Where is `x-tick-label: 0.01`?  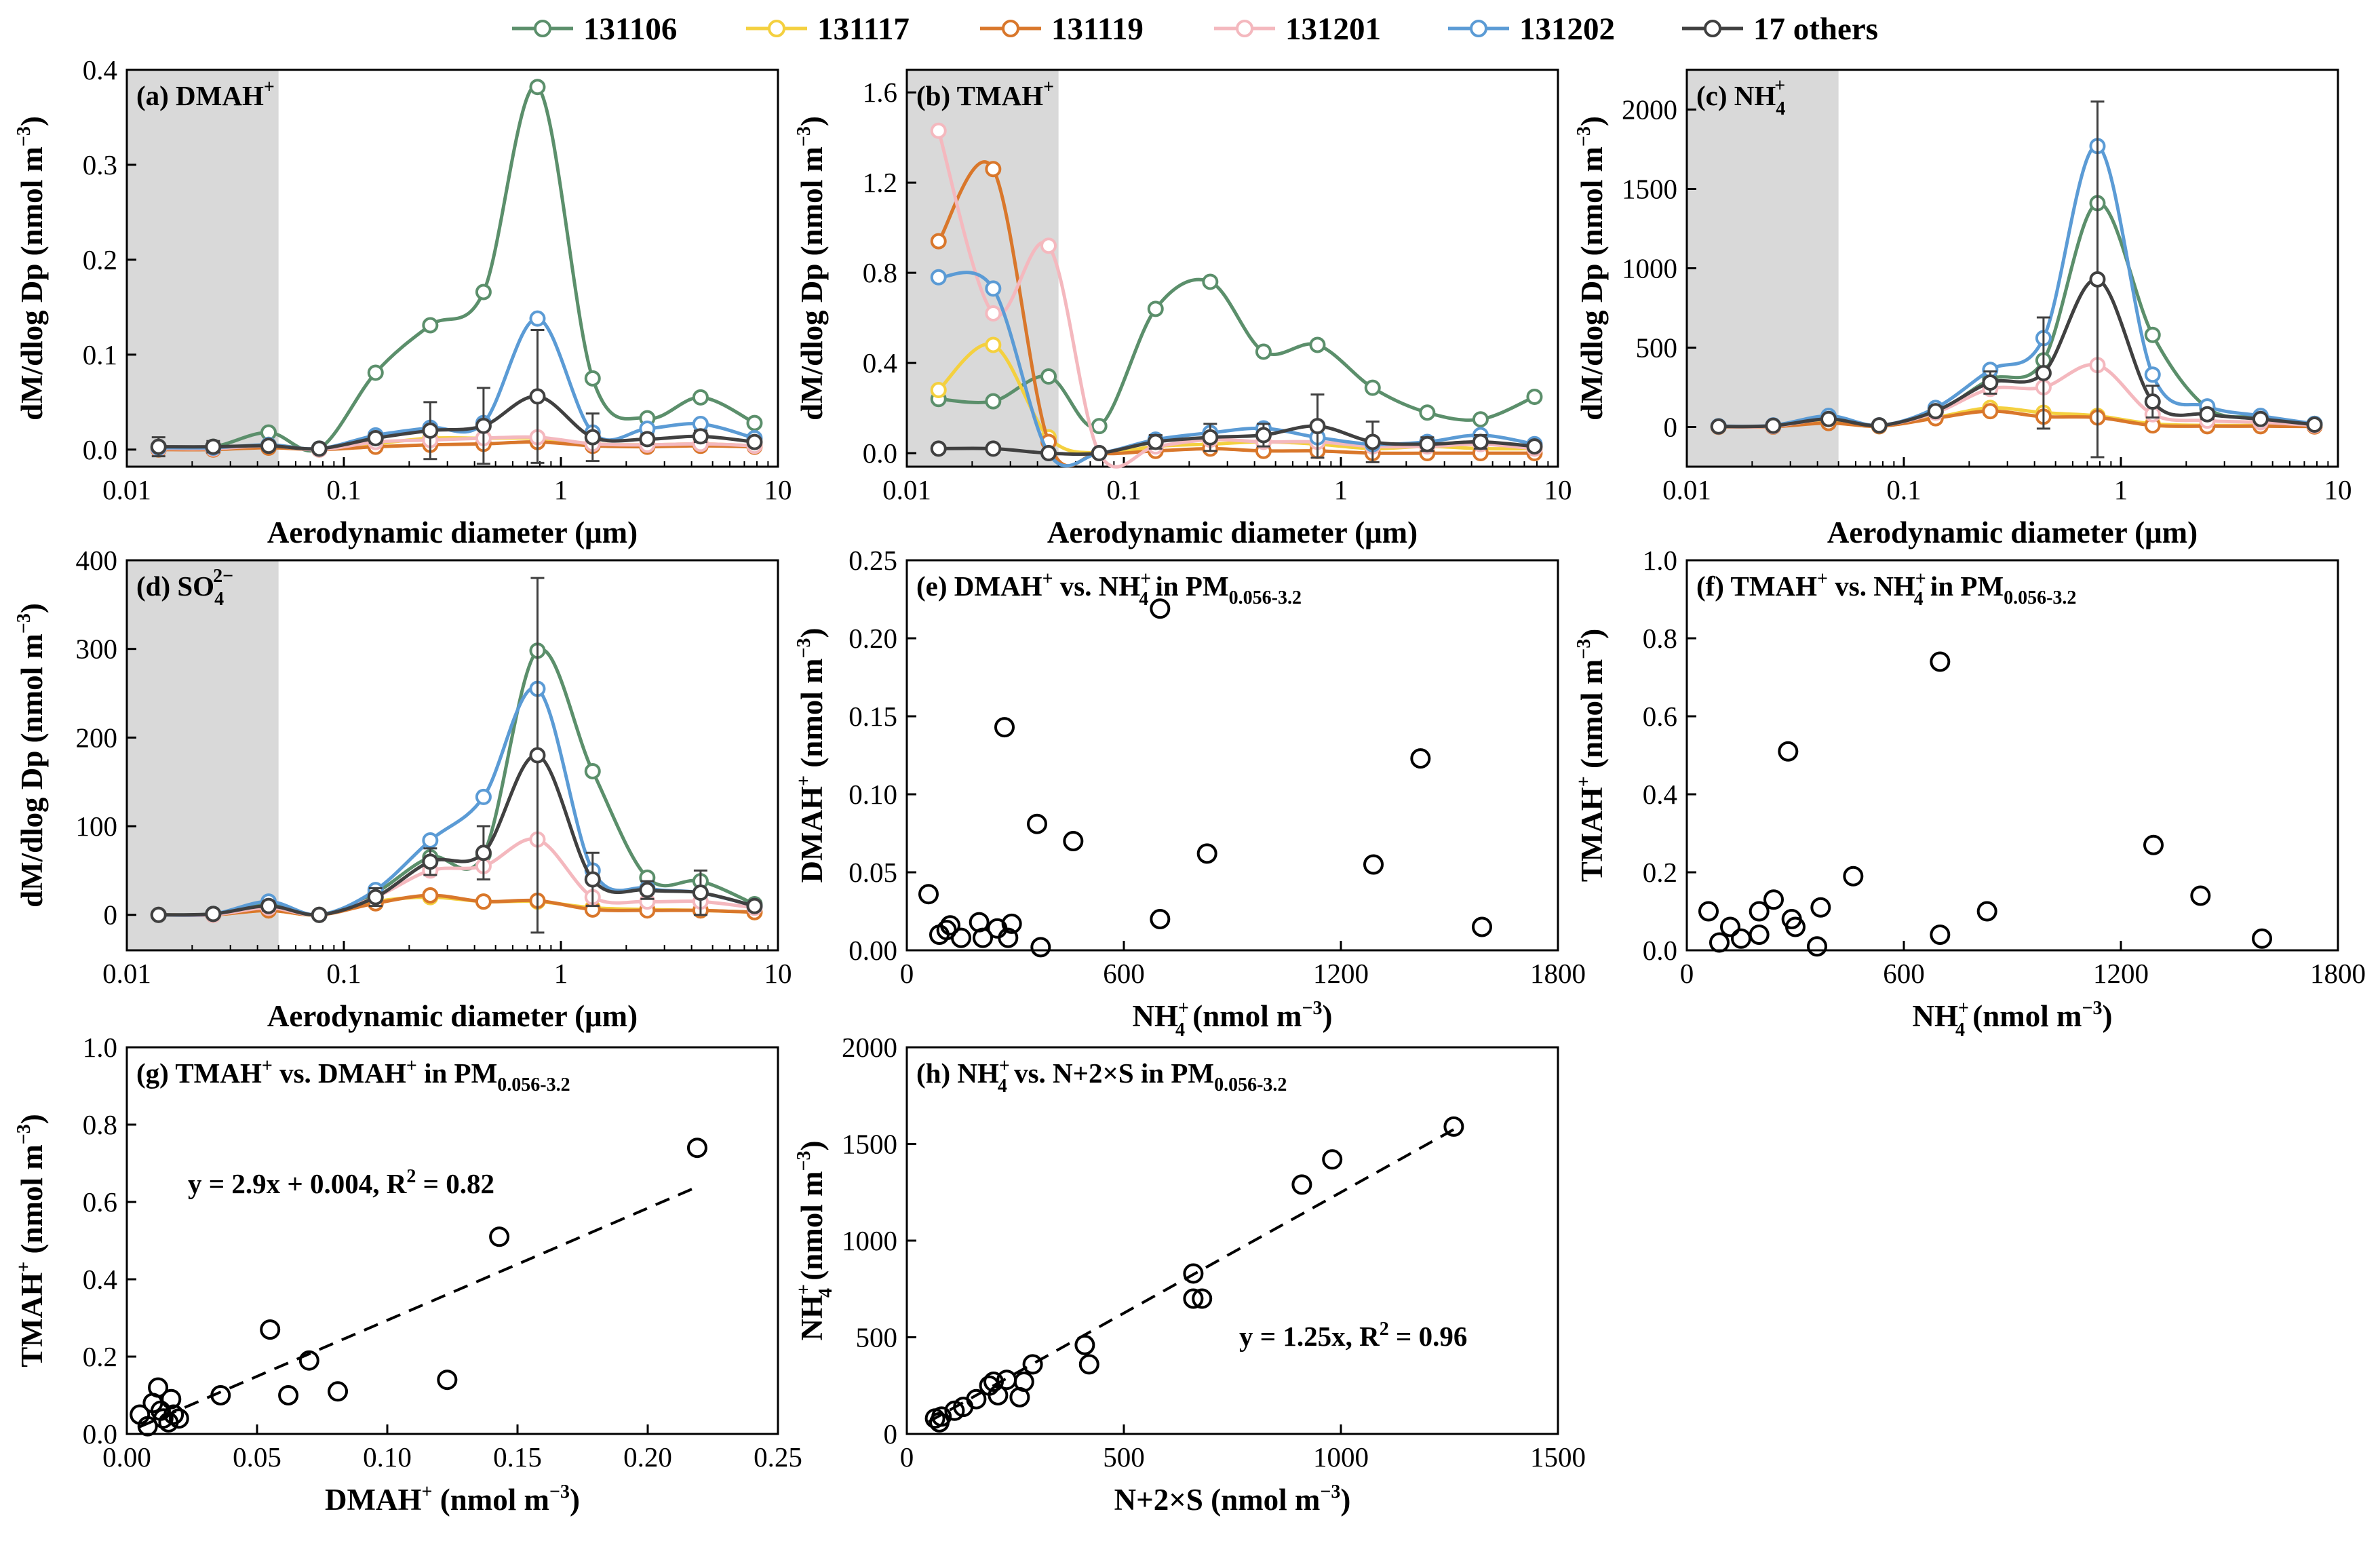 x-tick-label: 0.01 is located at coordinates (126, 489).